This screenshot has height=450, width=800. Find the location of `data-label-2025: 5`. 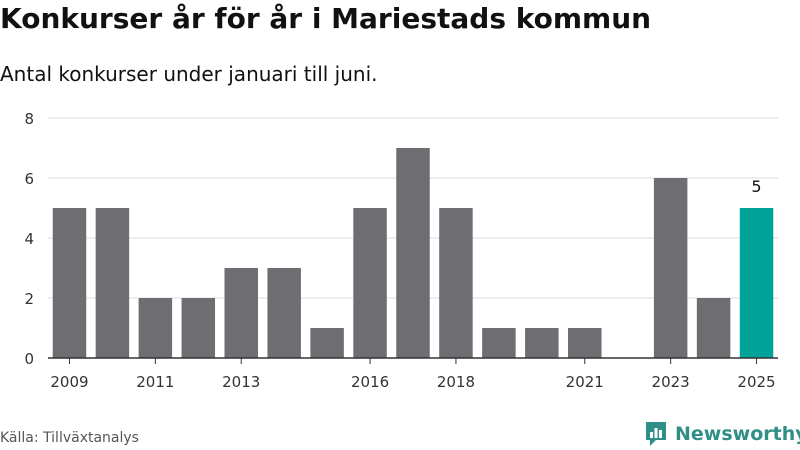

data-label-2025: 5 is located at coordinates (756, 186).